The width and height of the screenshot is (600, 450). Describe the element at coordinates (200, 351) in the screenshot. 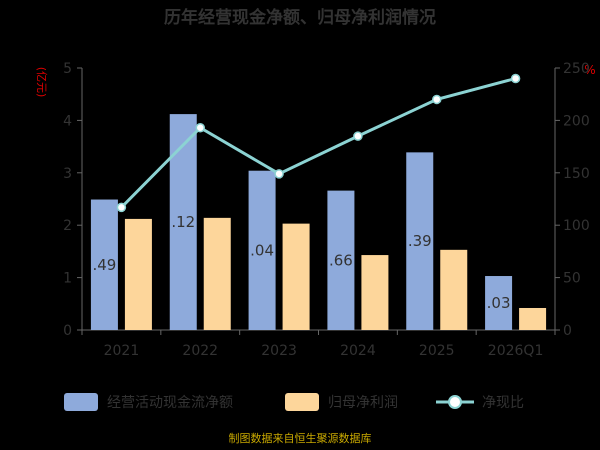

I see `x-tick-label: 2022` at that location.